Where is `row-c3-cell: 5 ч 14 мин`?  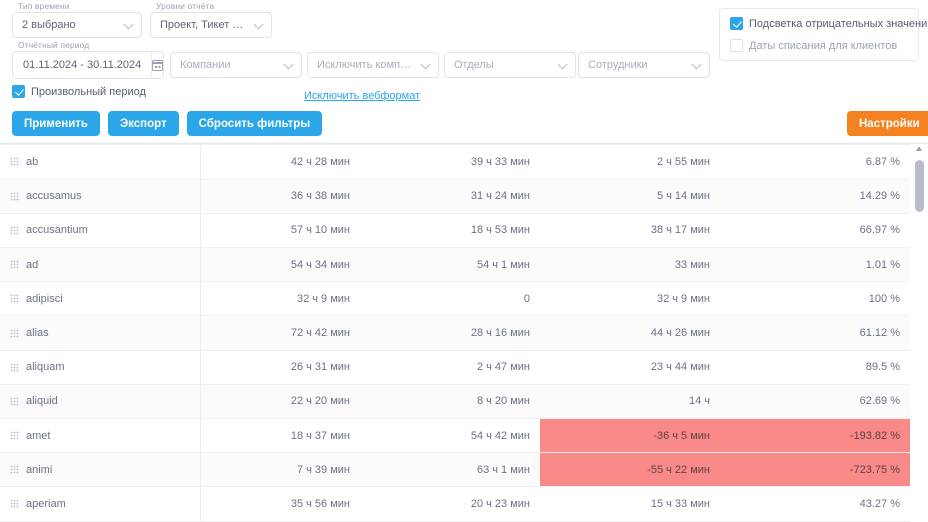
row-c3-cell: 5 ч 14 мин is located at coordinates (630, 196).